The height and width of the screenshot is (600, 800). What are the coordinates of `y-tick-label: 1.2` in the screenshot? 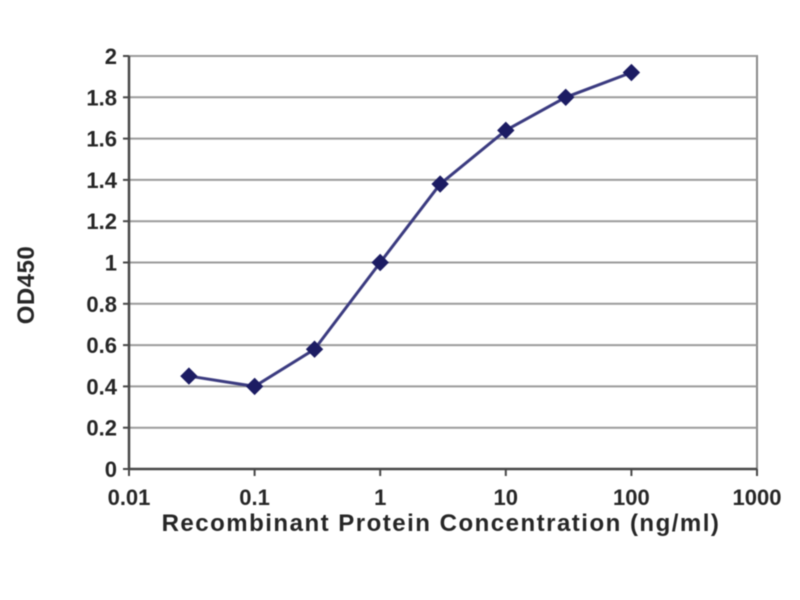 It's located at (101, 221).